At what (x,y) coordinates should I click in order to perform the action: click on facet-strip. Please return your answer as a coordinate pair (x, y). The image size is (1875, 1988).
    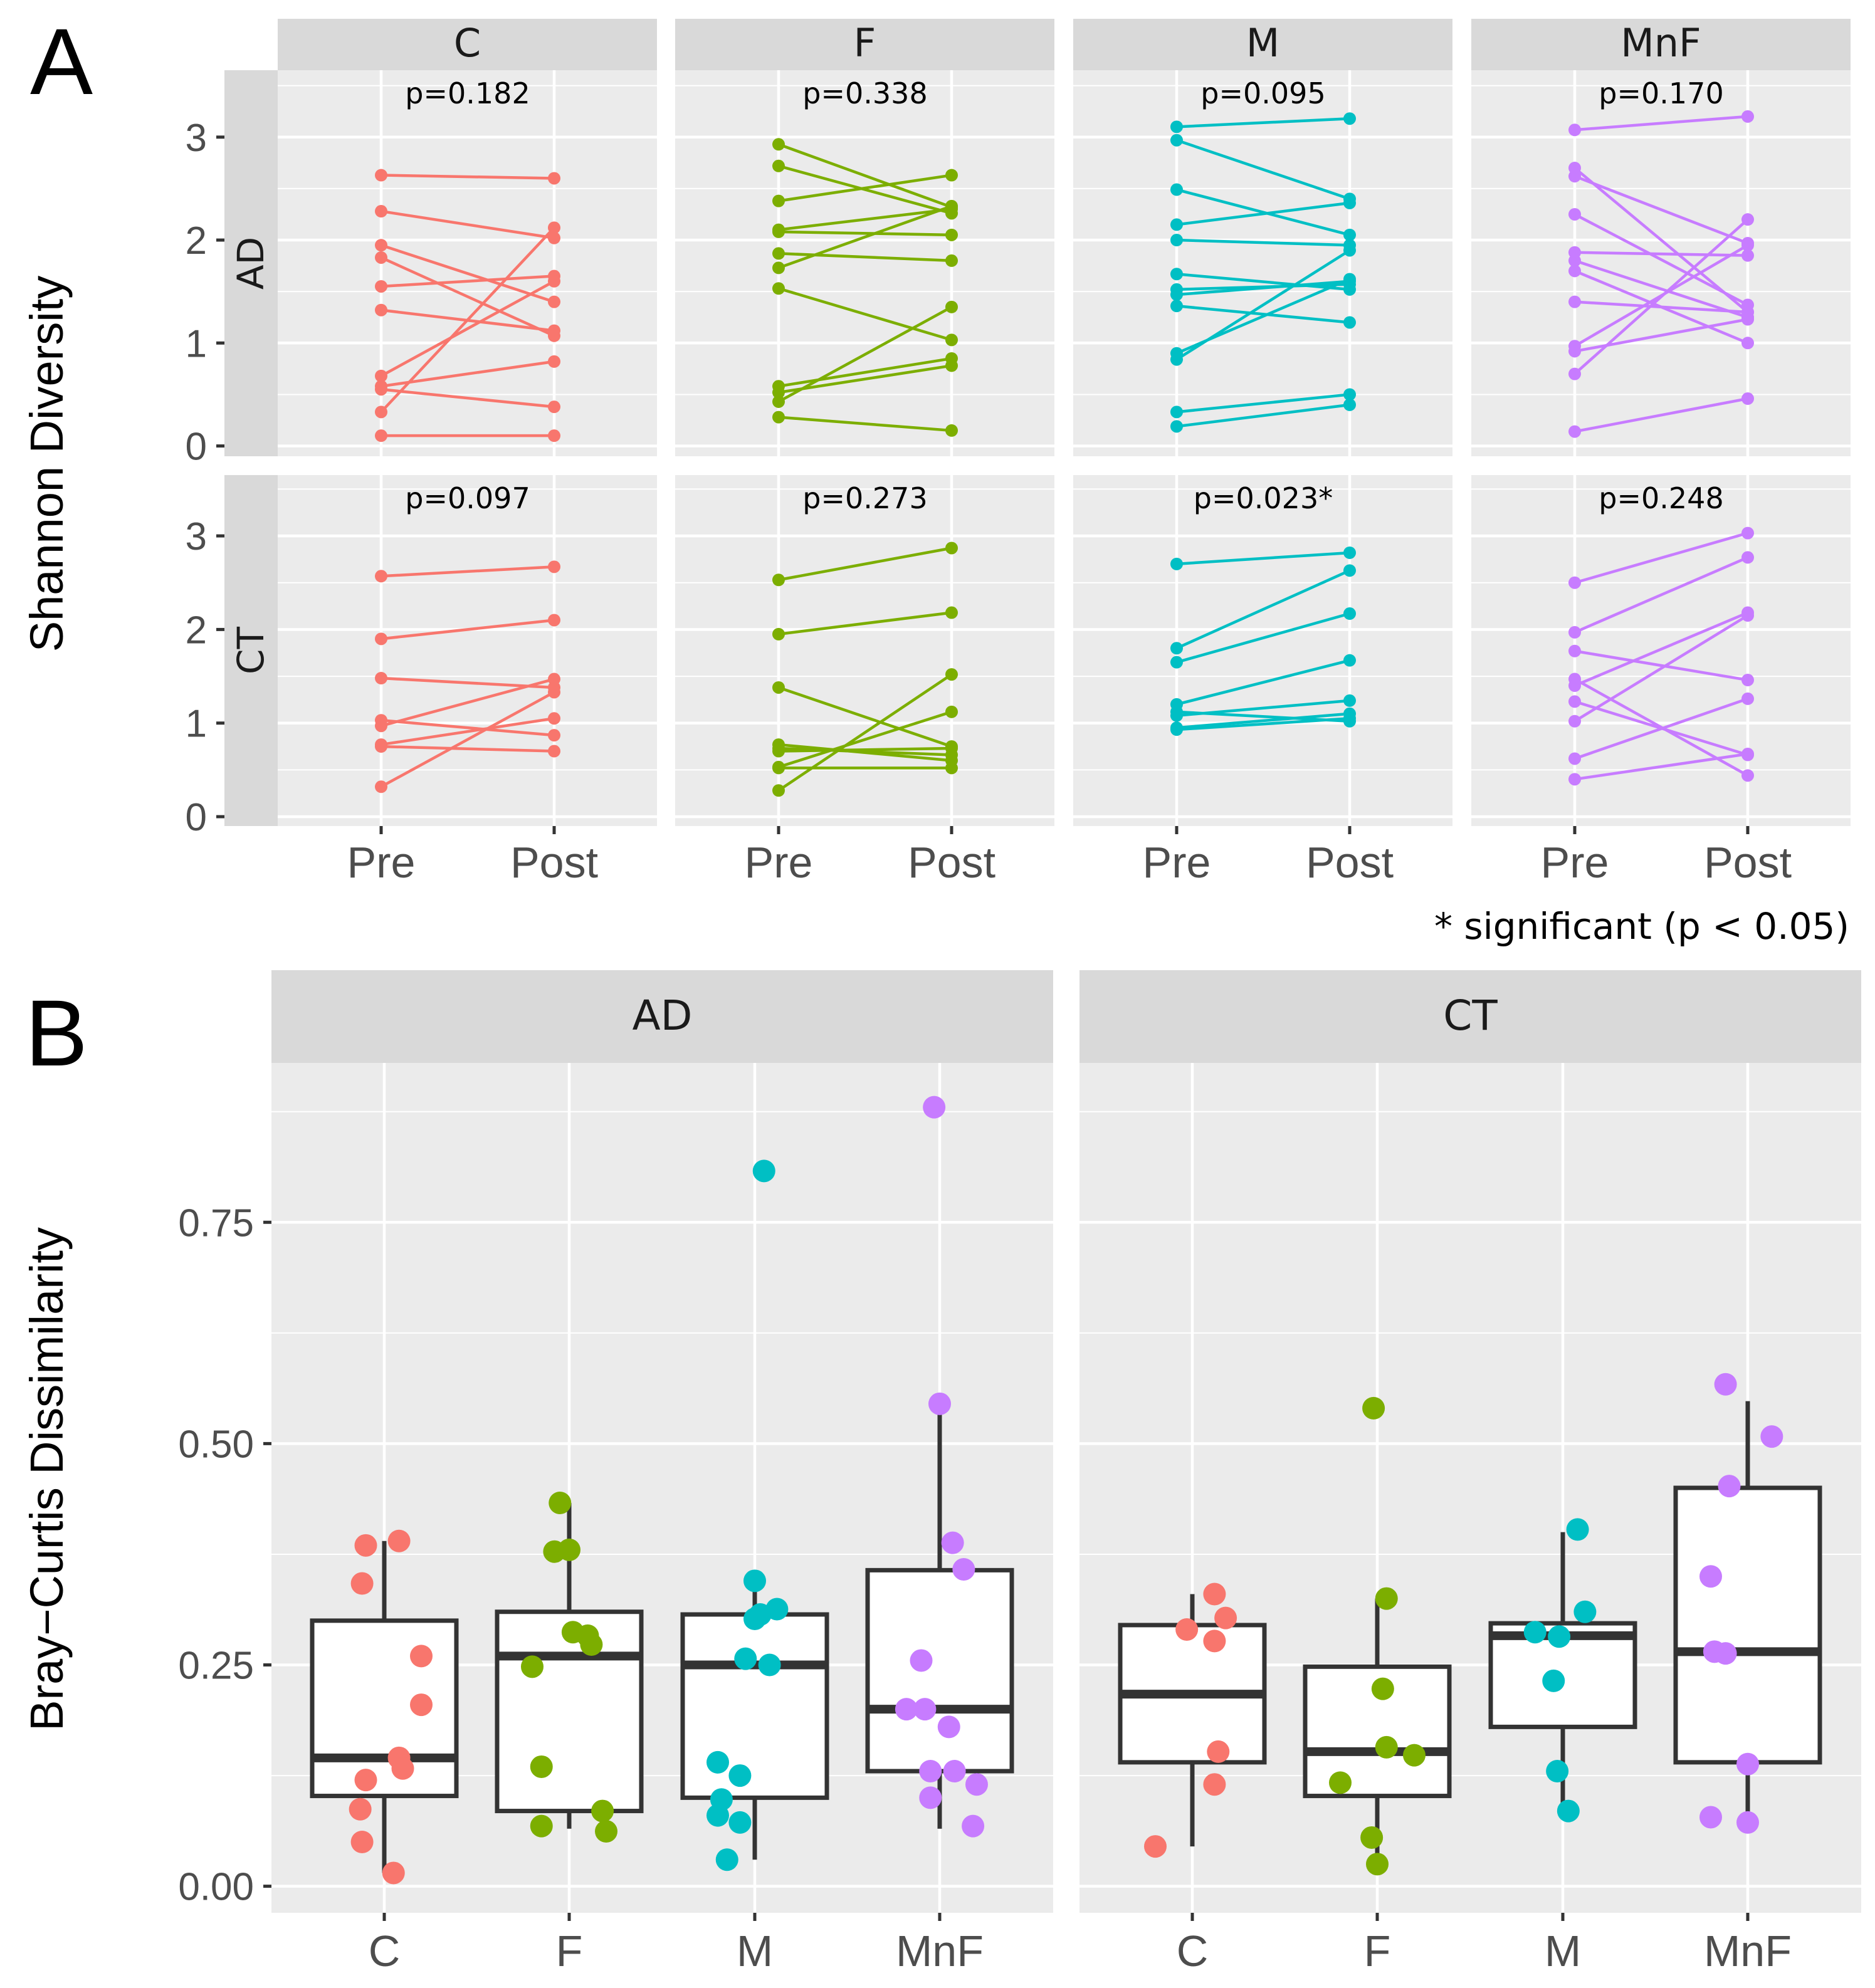
    Looking at the image, I should click on (662, 1016).